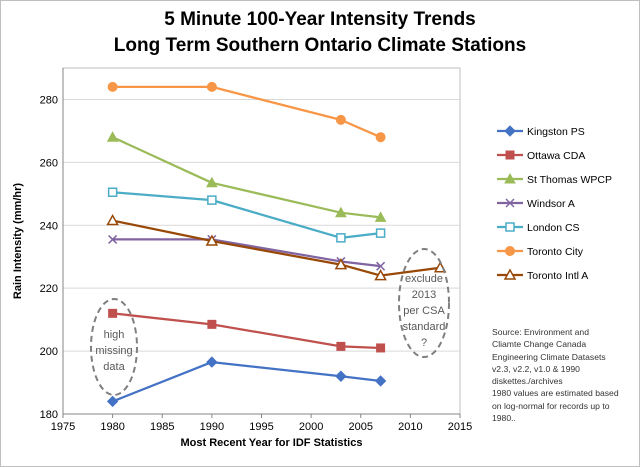  What do you see at coordinates (569, 180) in the screenshot?
I see `legend-label: St Thomas WPCP` at bounding box center [569, 180].